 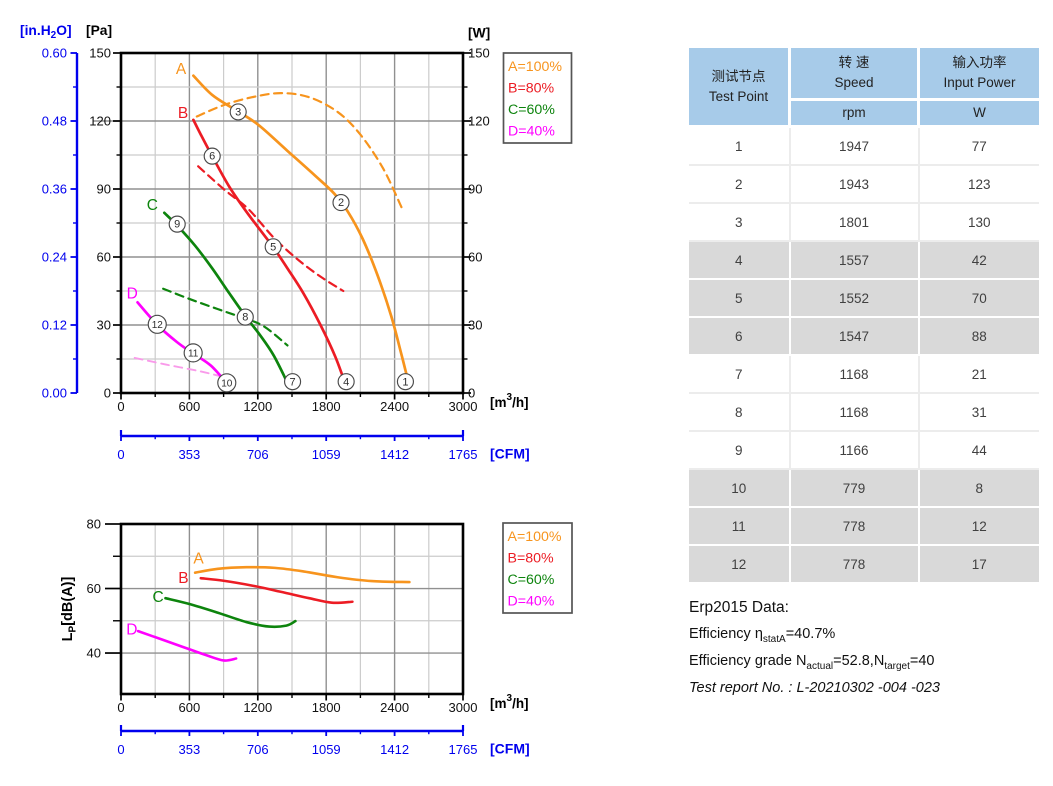 I want to click on cfm-tick-label: 353, so click(x=190, y=454).